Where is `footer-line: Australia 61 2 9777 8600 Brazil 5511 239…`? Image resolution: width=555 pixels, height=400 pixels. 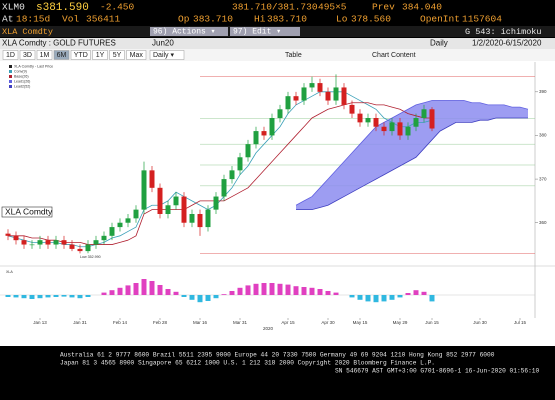
footer-line: Australia 61 2 9777 8600 Brazil 5511 239… is located at coordinates (277, 355).